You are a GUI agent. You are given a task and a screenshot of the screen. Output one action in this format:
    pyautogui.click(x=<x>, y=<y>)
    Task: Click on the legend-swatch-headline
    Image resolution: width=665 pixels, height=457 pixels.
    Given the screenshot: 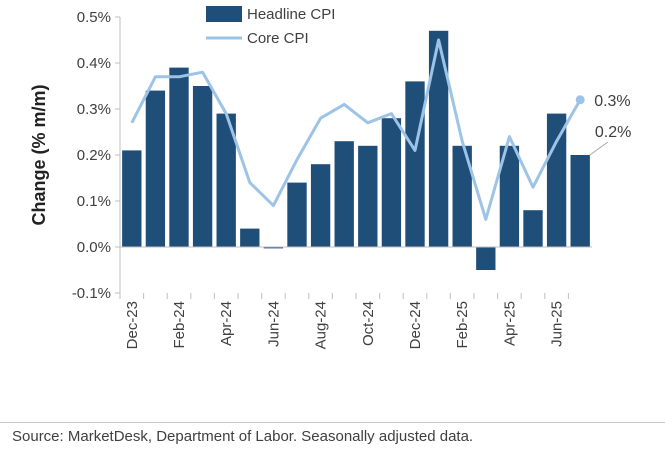 What is the action you would take?
    pyautogui.click(x=224, y=14)
    